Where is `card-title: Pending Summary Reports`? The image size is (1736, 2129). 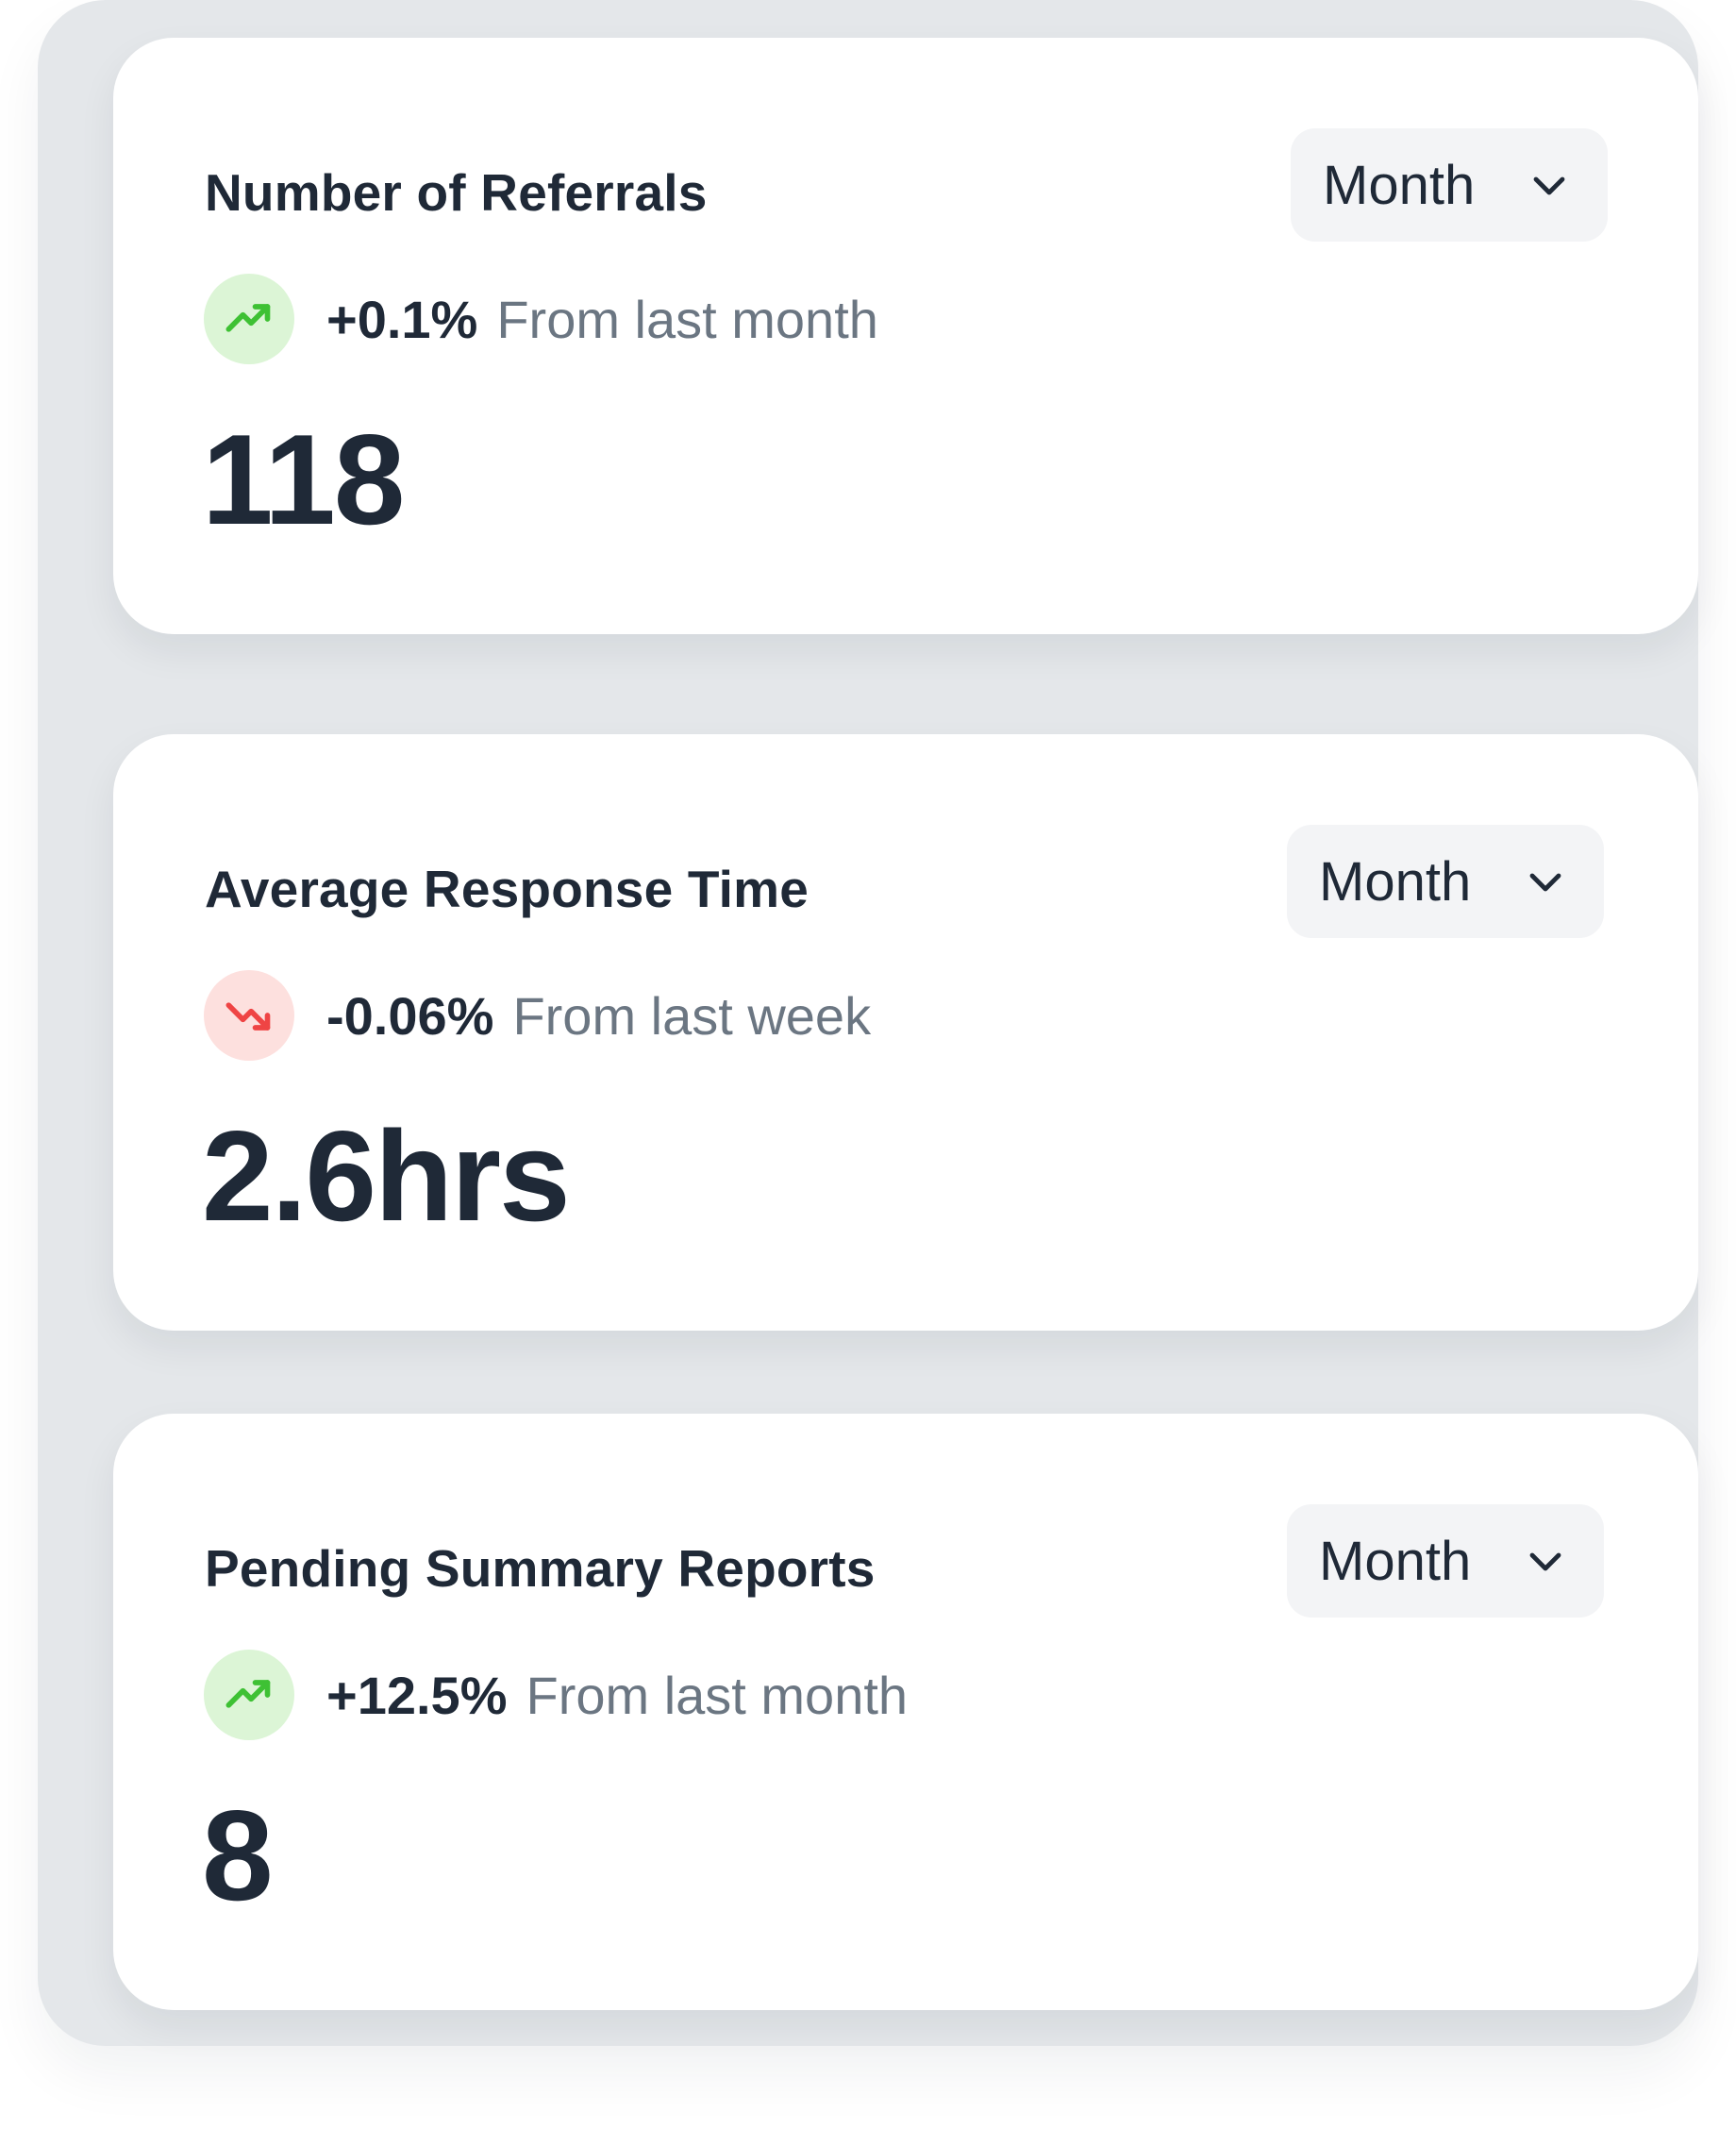
card-title: Pending Summary Reports is located at coordinates (540, 1568).